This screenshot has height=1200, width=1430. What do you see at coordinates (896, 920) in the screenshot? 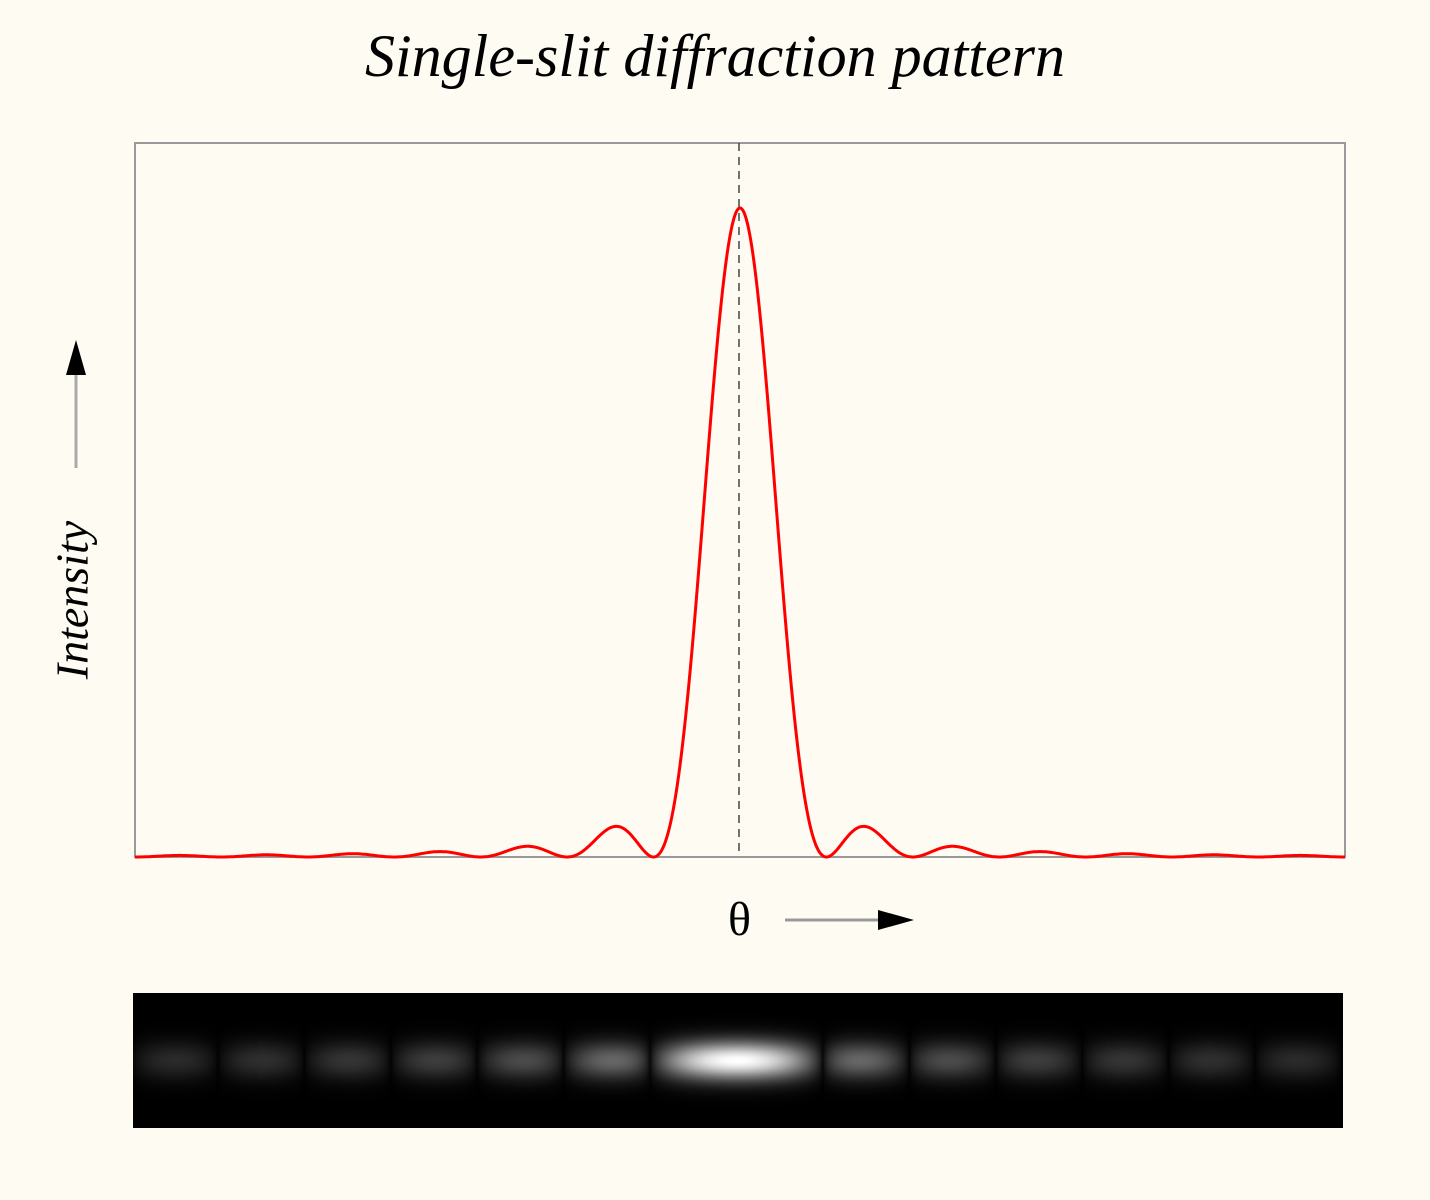
I see `arrow-right-icon` at bounding box center [896, 920].